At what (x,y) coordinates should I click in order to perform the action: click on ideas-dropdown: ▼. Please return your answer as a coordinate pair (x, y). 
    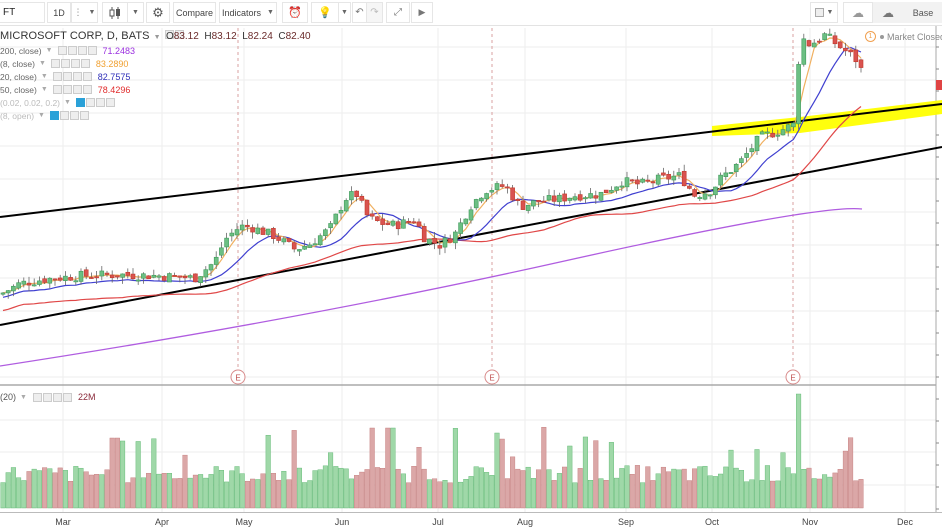
    Looking at the image, I should click on (345, 12).